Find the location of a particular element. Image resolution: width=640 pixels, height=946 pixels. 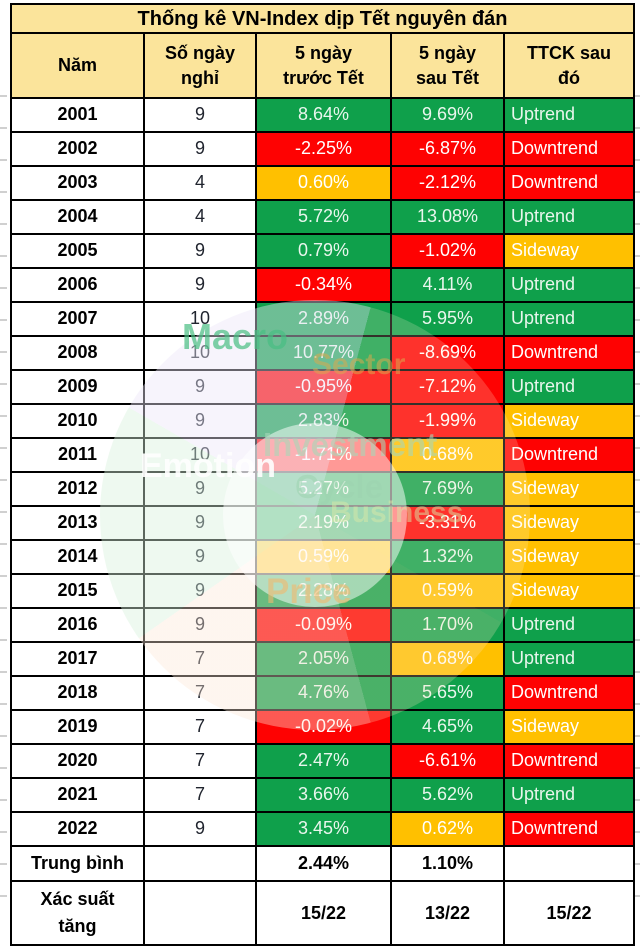

pct-before-cell: 2.19% is located at coordinates (323, 523).